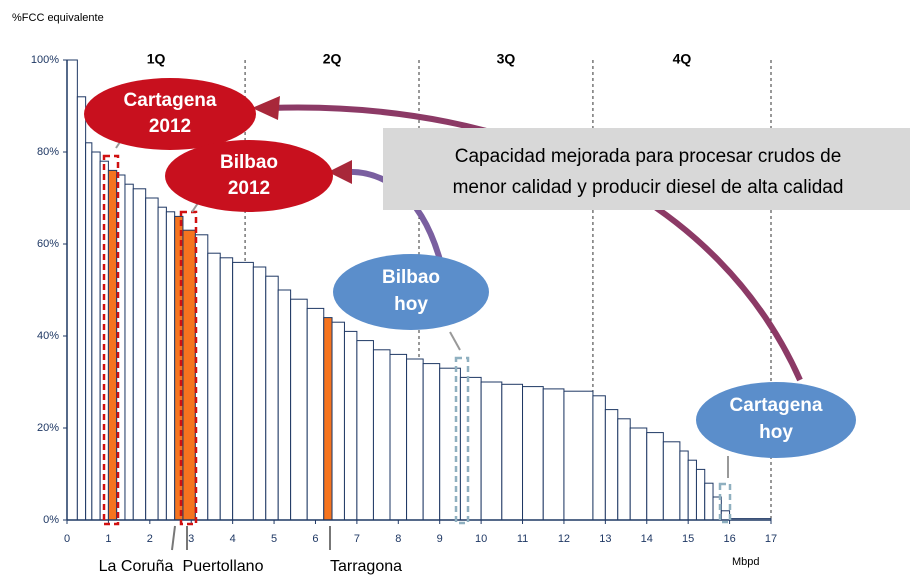 The width and height of the screenshot is (912, 579). What do you see at coordinates (771, 539) in the screenshot?
I see `x-tick-label: 17` at bounding box center [771, 539].